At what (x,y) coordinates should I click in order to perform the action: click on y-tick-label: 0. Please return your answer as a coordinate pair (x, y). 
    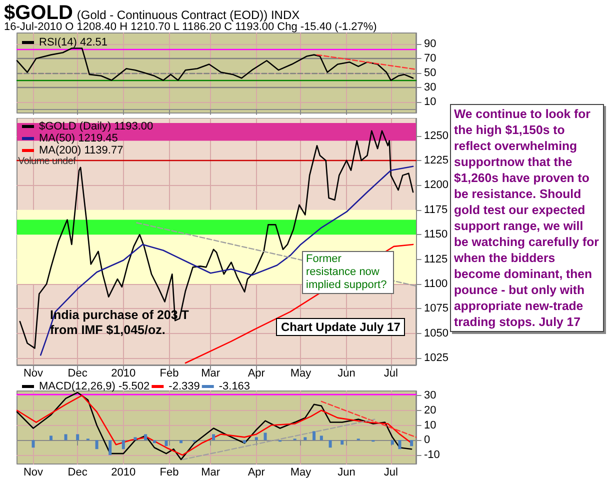
    Looking at the image, I should click on (427, 440).